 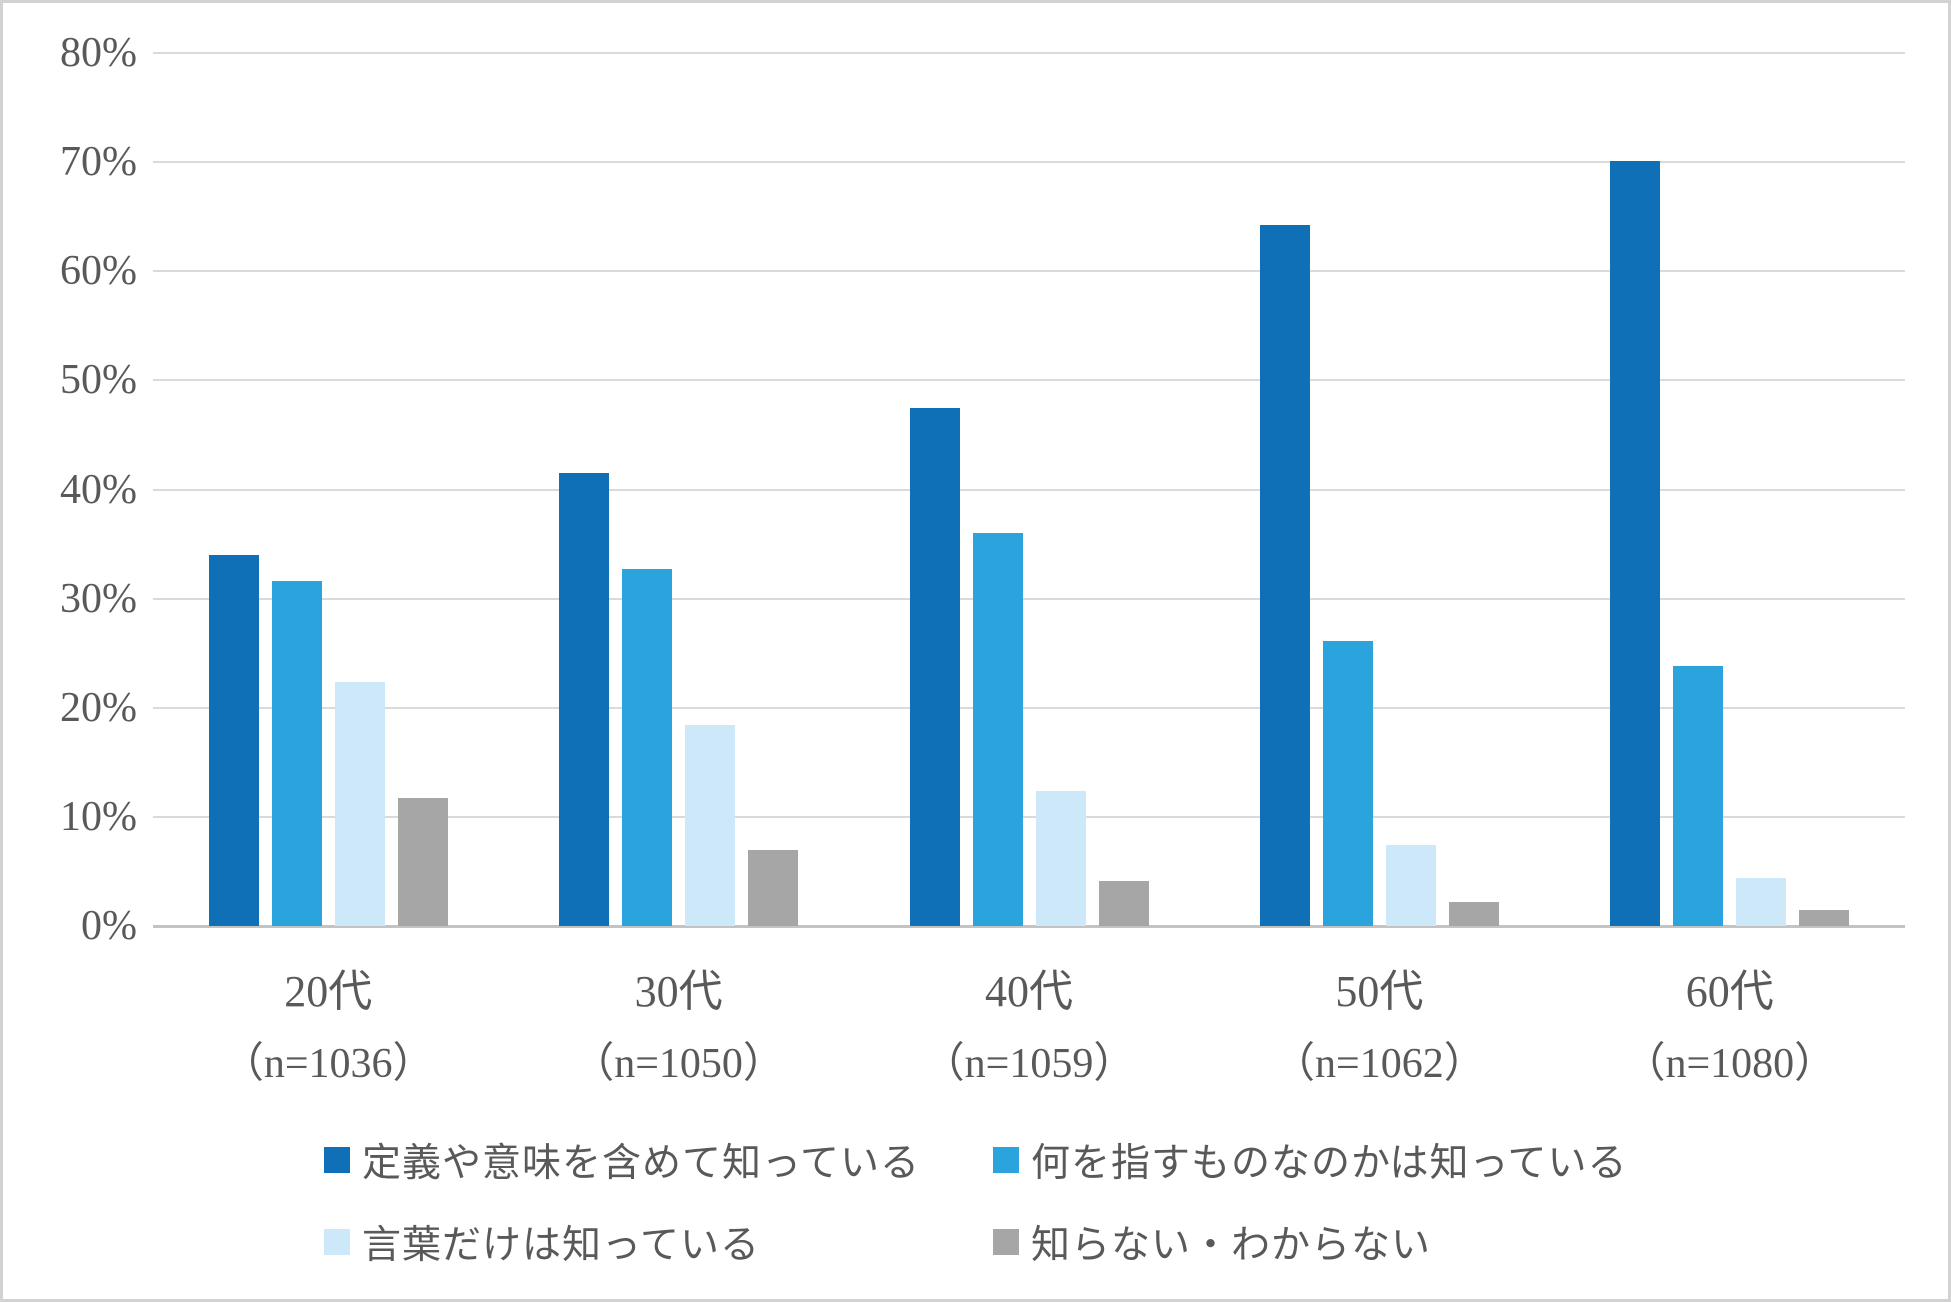 What do you see at coordinates (1028, 991) in the screenshot?
I see `category-label: 40代` at bounding box center [1028, 991].